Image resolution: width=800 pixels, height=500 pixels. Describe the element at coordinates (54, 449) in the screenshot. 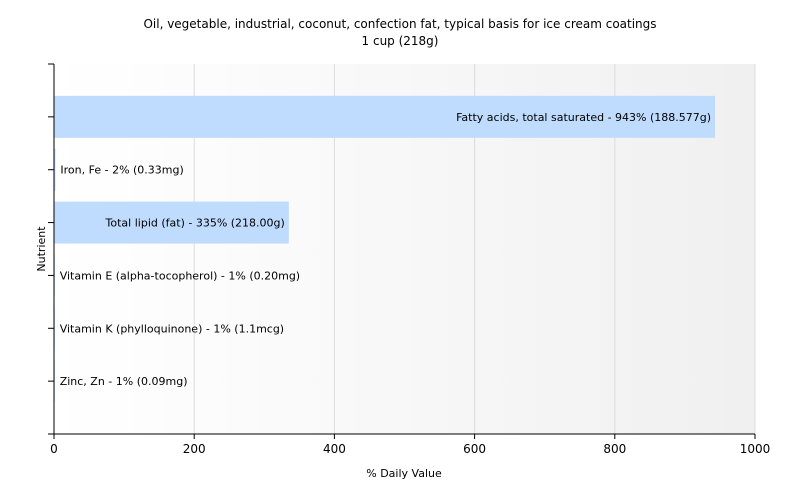

I see `x-tick-label: 0` at that location.